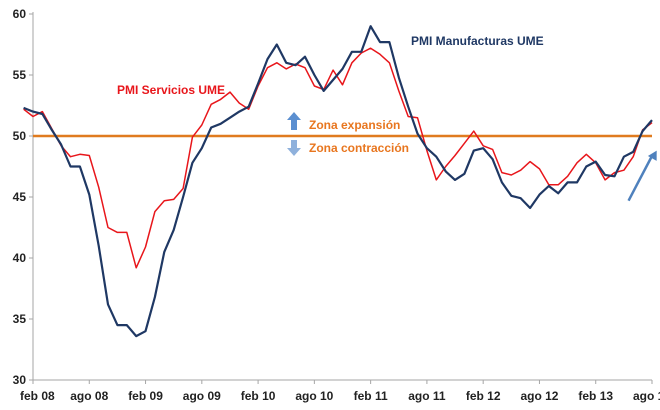 The width and height of the screenshot is (660, 410). Describe the element at coordinates (483, 396) in the screenshot. I see `x-tick-label: feb 12` at that location.